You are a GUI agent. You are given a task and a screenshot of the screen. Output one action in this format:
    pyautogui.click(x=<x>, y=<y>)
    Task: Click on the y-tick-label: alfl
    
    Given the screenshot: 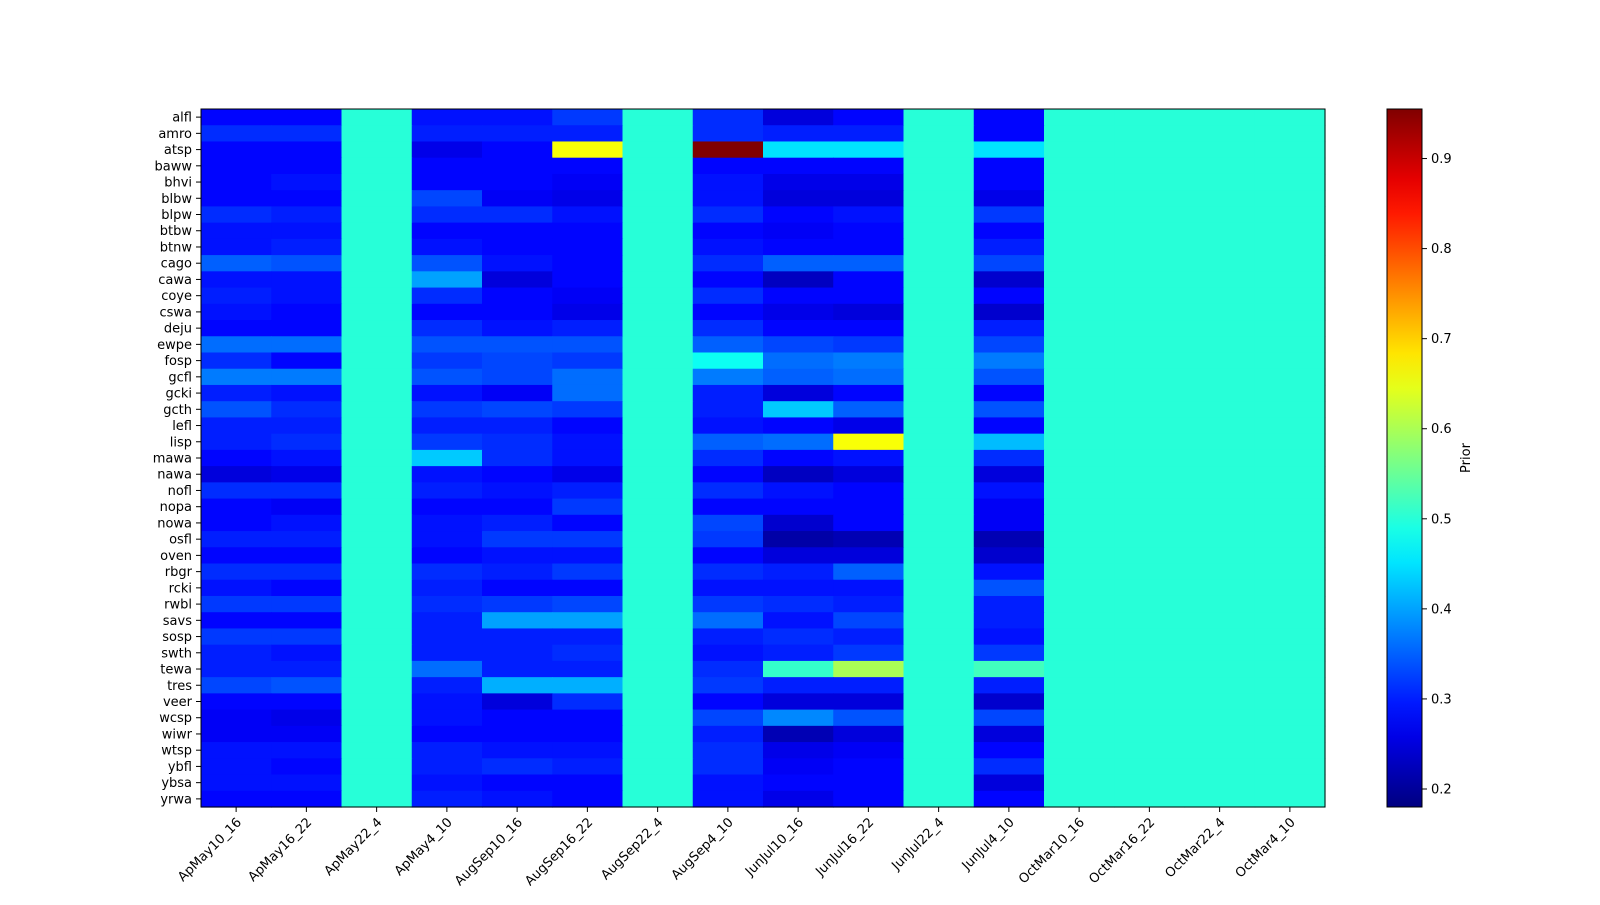 What is the action you would take?
    pyautogui.click(x=182, y=118)
    